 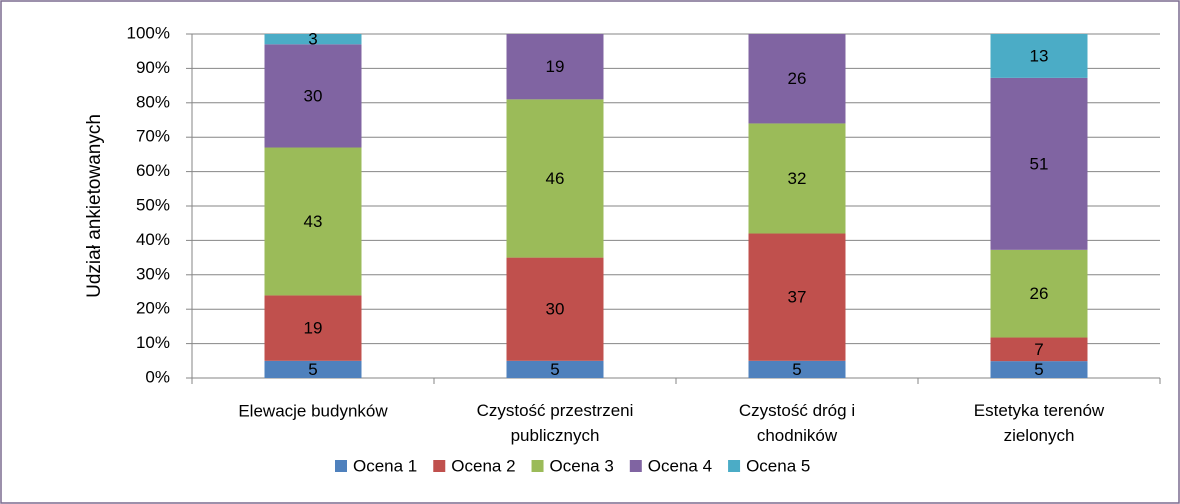 I want to click on legend-label: Ocena 4, so click(x=680, y=465).